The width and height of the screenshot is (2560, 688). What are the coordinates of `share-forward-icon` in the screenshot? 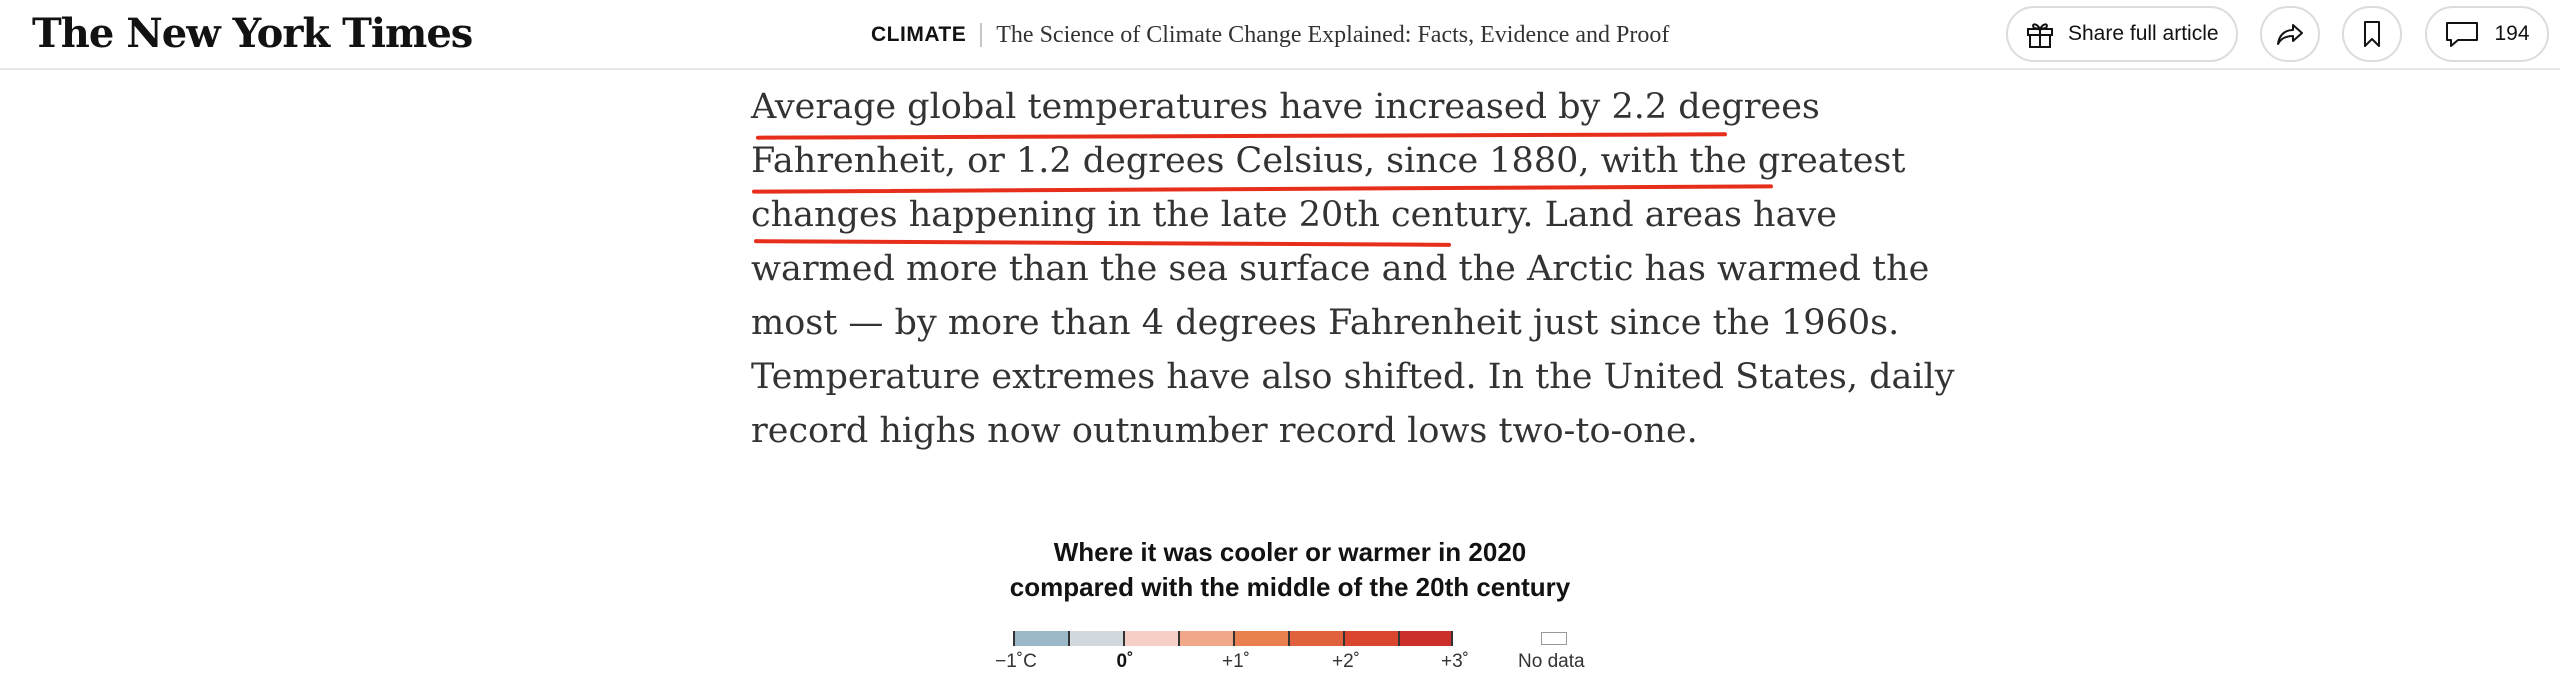 It's located at (2290, 34).